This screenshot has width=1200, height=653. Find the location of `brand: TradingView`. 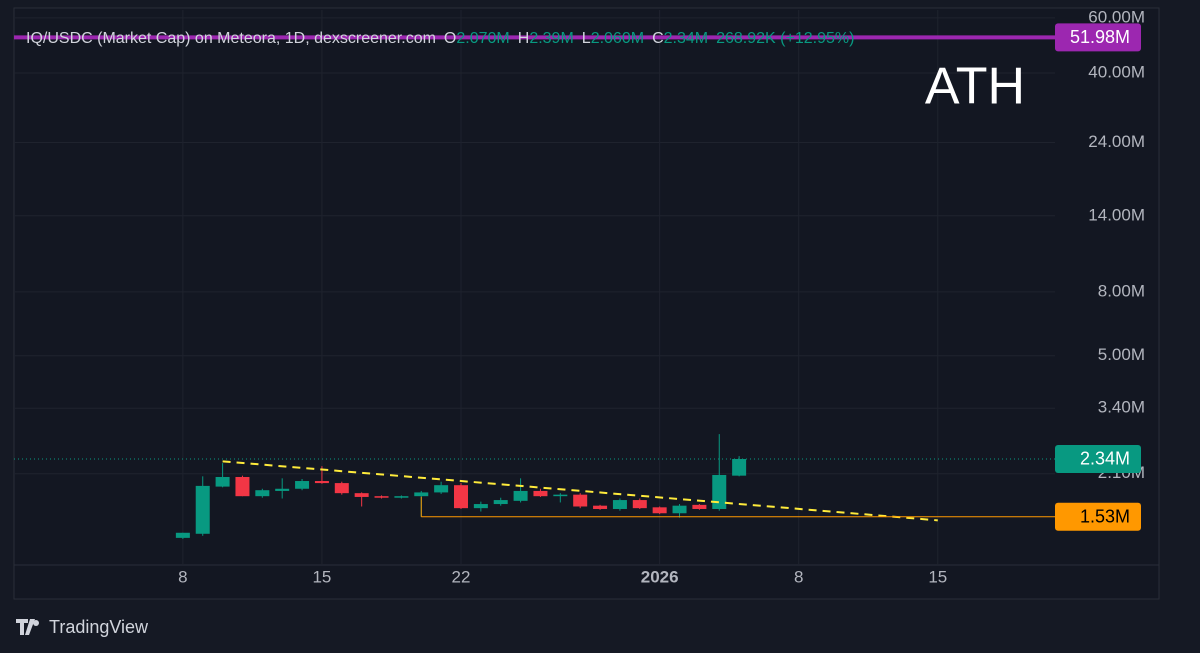

brand: TradingView is located at coordinates (99, 627).